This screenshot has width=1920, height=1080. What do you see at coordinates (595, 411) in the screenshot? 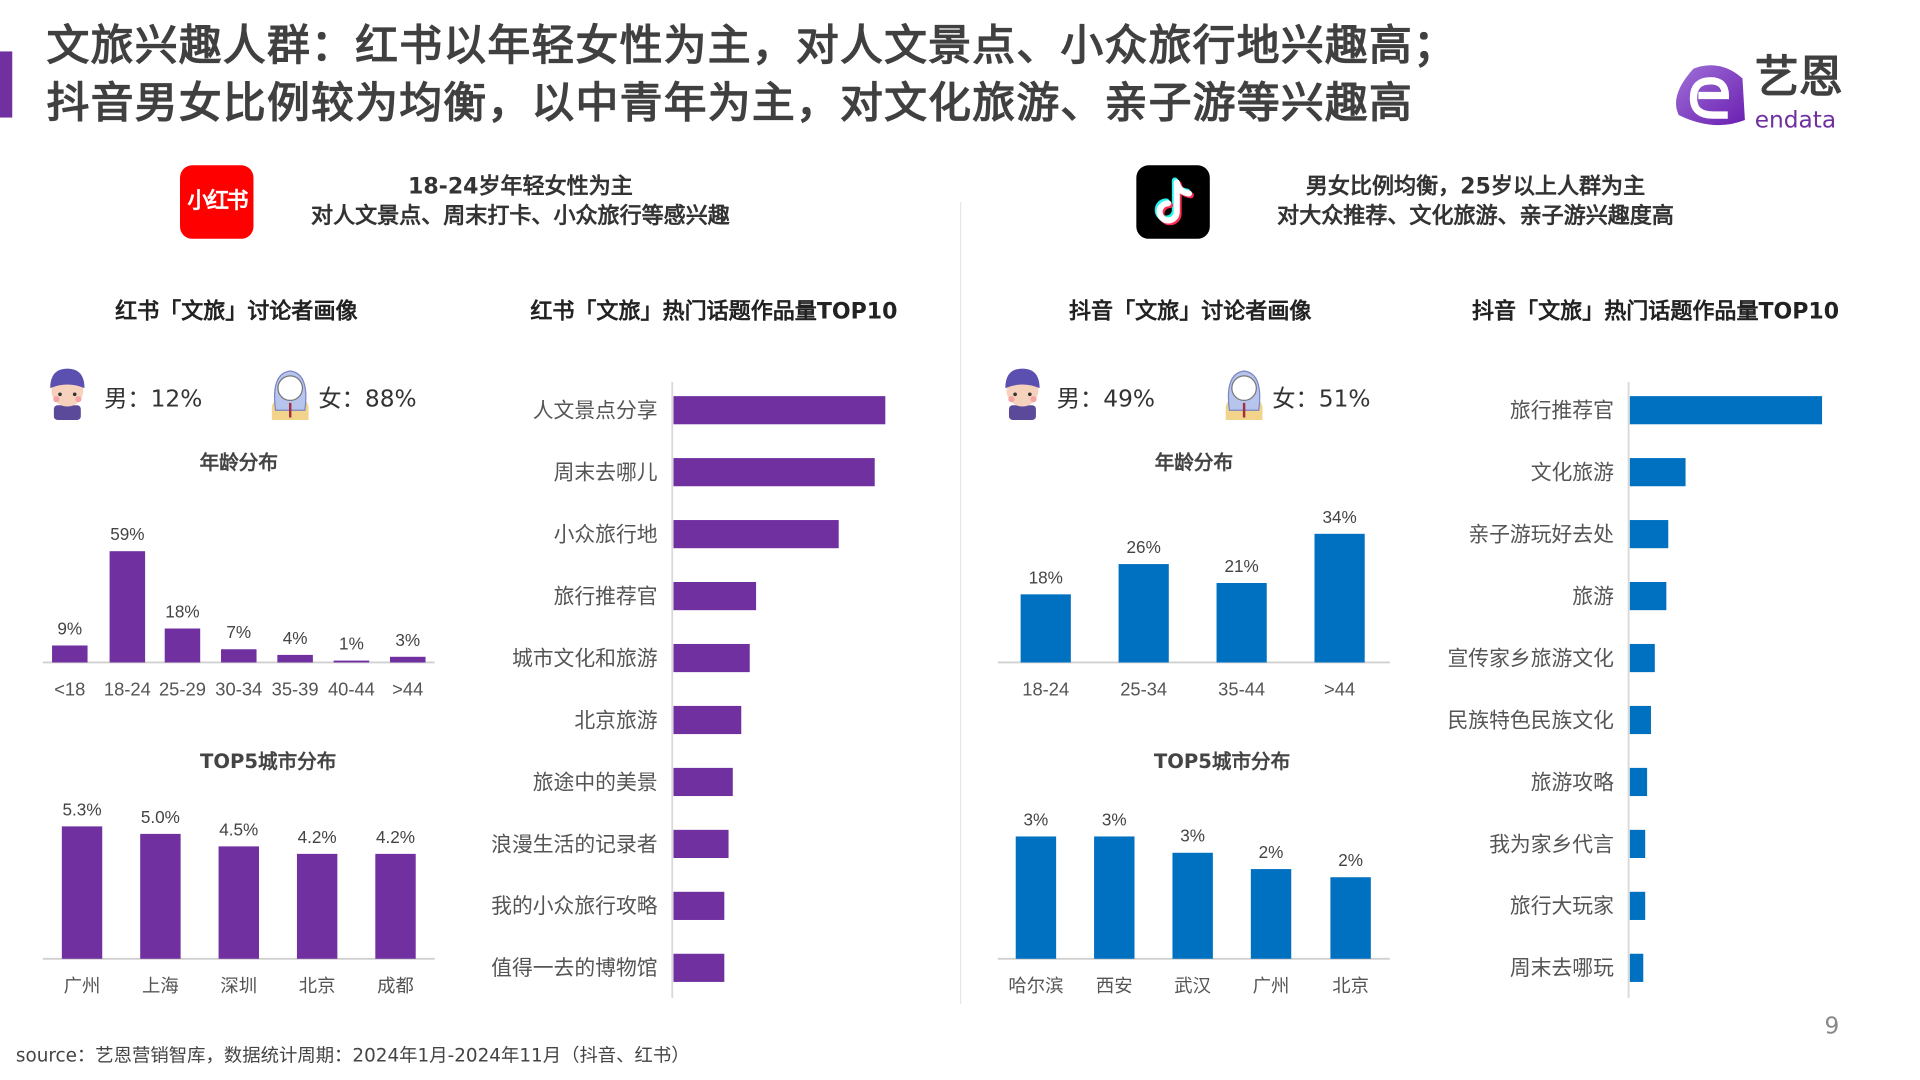
I see `xhs_top10-category-label: 人文景点分享` at bounding box center [595, 411].